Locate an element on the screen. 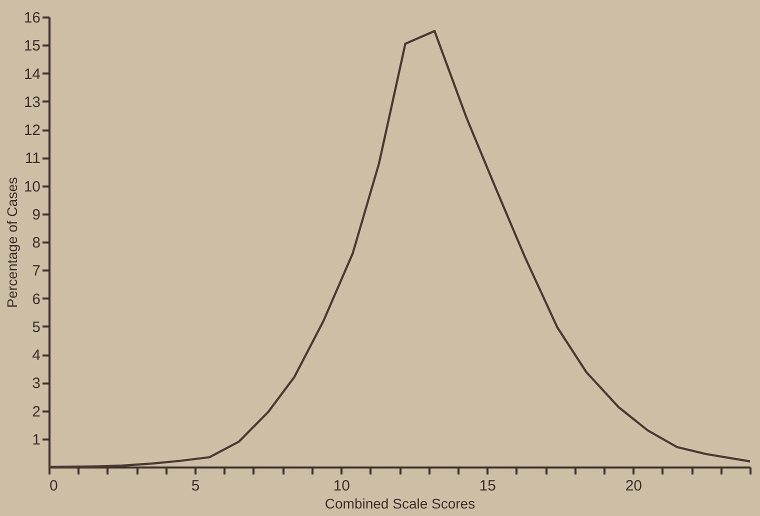 This screenshot has height=516, width=760. y-tick-label: 13 is located at coordinates (32, 102).